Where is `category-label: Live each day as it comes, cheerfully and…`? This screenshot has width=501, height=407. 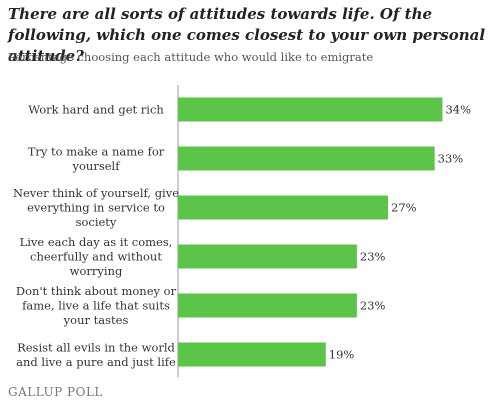
category-label: Live each day as it comes, cheerfully and… is located at coordinates (96, 256).